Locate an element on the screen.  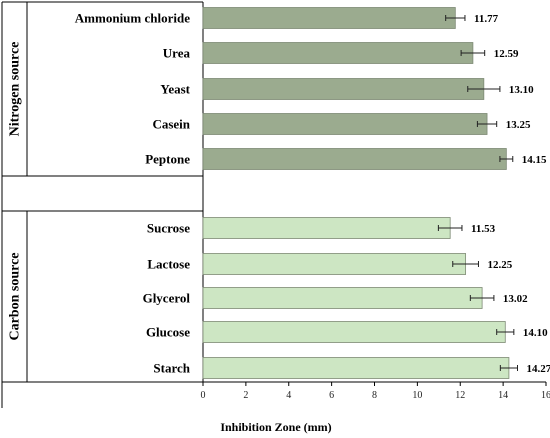
x-axis-title: Inhibition Zone (mm) is located at coordinates (275, 427).